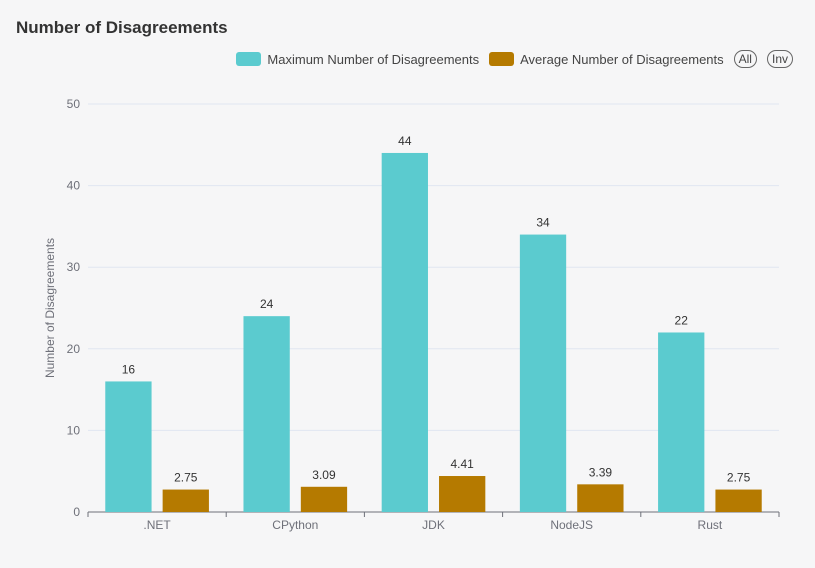 The height and width of the screenshot is (568, 815). What do you see at coordinates (433, 525) in the screenshot?
I see `x-tick-label: JDK` at bounding box center [433, 525].